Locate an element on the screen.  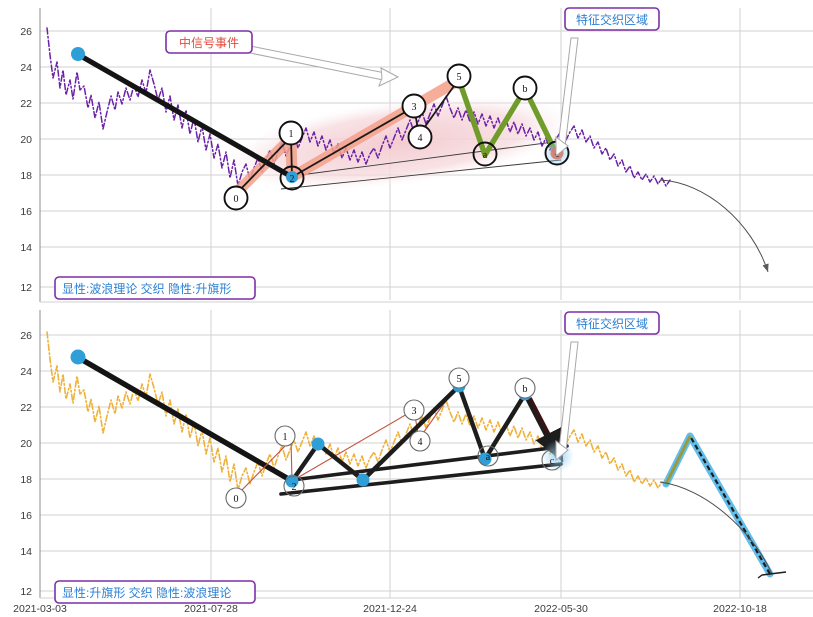
top-y-axis-labels: 26 24 22 20 18 16 14 12 is located at coordinates (26, 160).